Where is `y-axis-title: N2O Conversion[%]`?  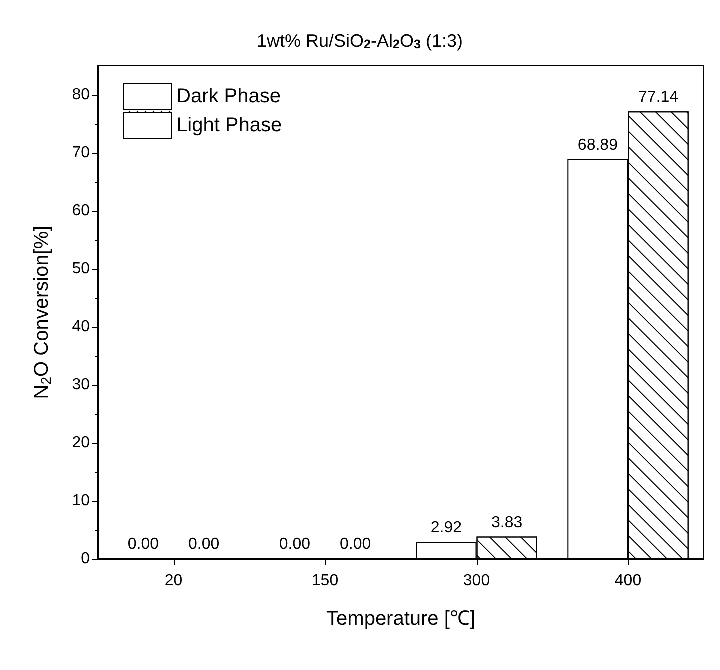 y-axis-title: N2O Conversion[%] is located at coordinates (42, 313).